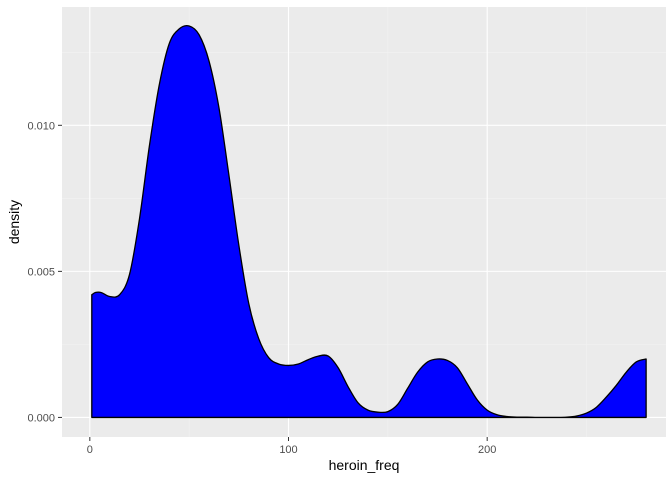 The height and width of the screenshot is (480, 672). What do you see at coordinates (90, 450) in the screenshot?
I see `x-tick-label: 0` at bounding box center [90, 450].